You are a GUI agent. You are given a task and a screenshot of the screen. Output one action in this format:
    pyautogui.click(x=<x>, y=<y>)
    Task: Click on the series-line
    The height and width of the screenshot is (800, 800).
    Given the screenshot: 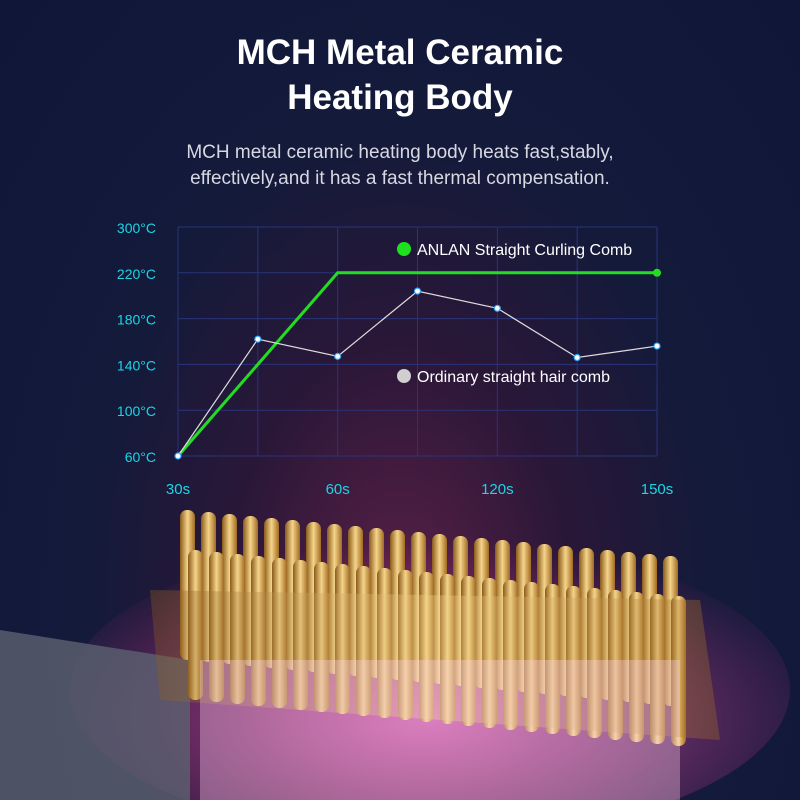 What is the action you would take?
    pyautogui.click(x=416, y=364)
    